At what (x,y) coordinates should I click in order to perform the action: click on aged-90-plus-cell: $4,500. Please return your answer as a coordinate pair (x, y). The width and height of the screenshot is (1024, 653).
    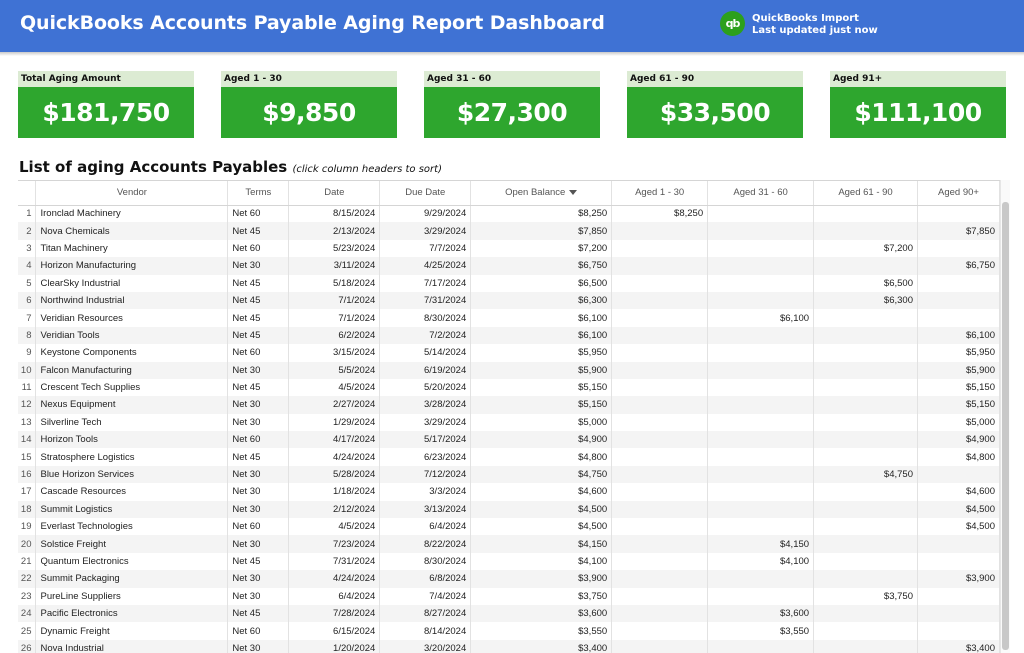
    Looking at the image, I should click on (958, 527).